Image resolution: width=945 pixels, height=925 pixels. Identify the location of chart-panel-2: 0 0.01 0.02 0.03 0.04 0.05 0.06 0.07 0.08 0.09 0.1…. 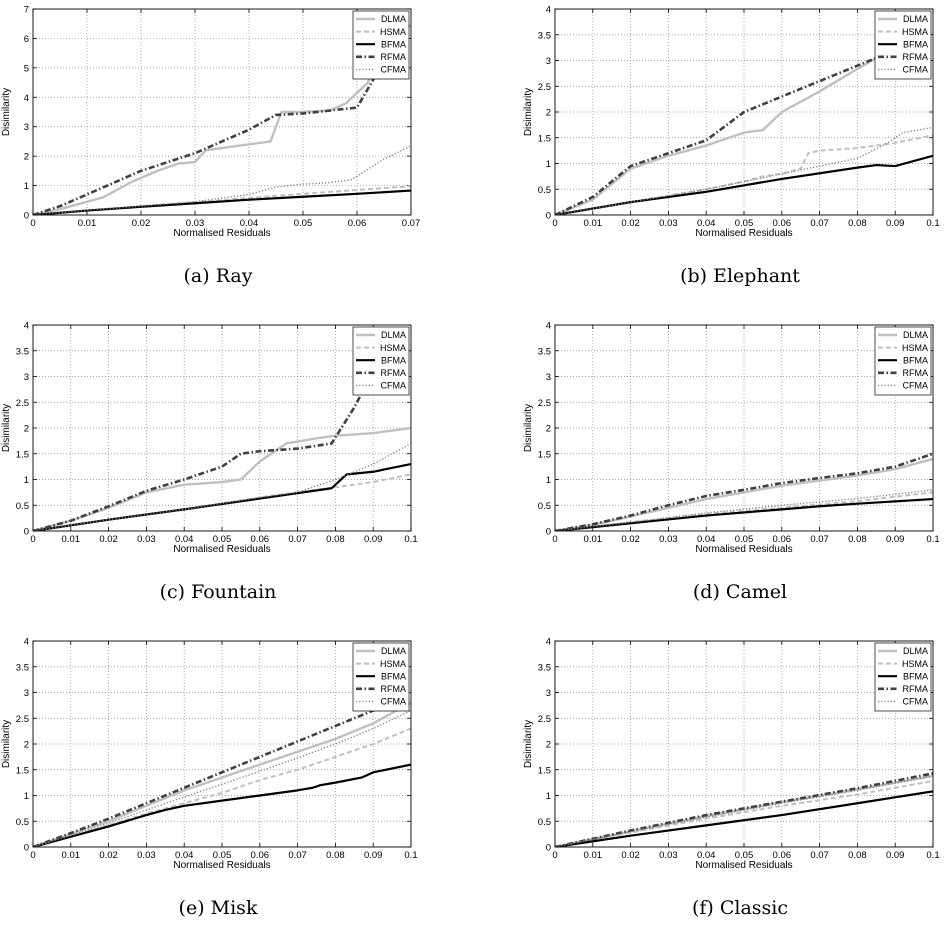
(209, 462).